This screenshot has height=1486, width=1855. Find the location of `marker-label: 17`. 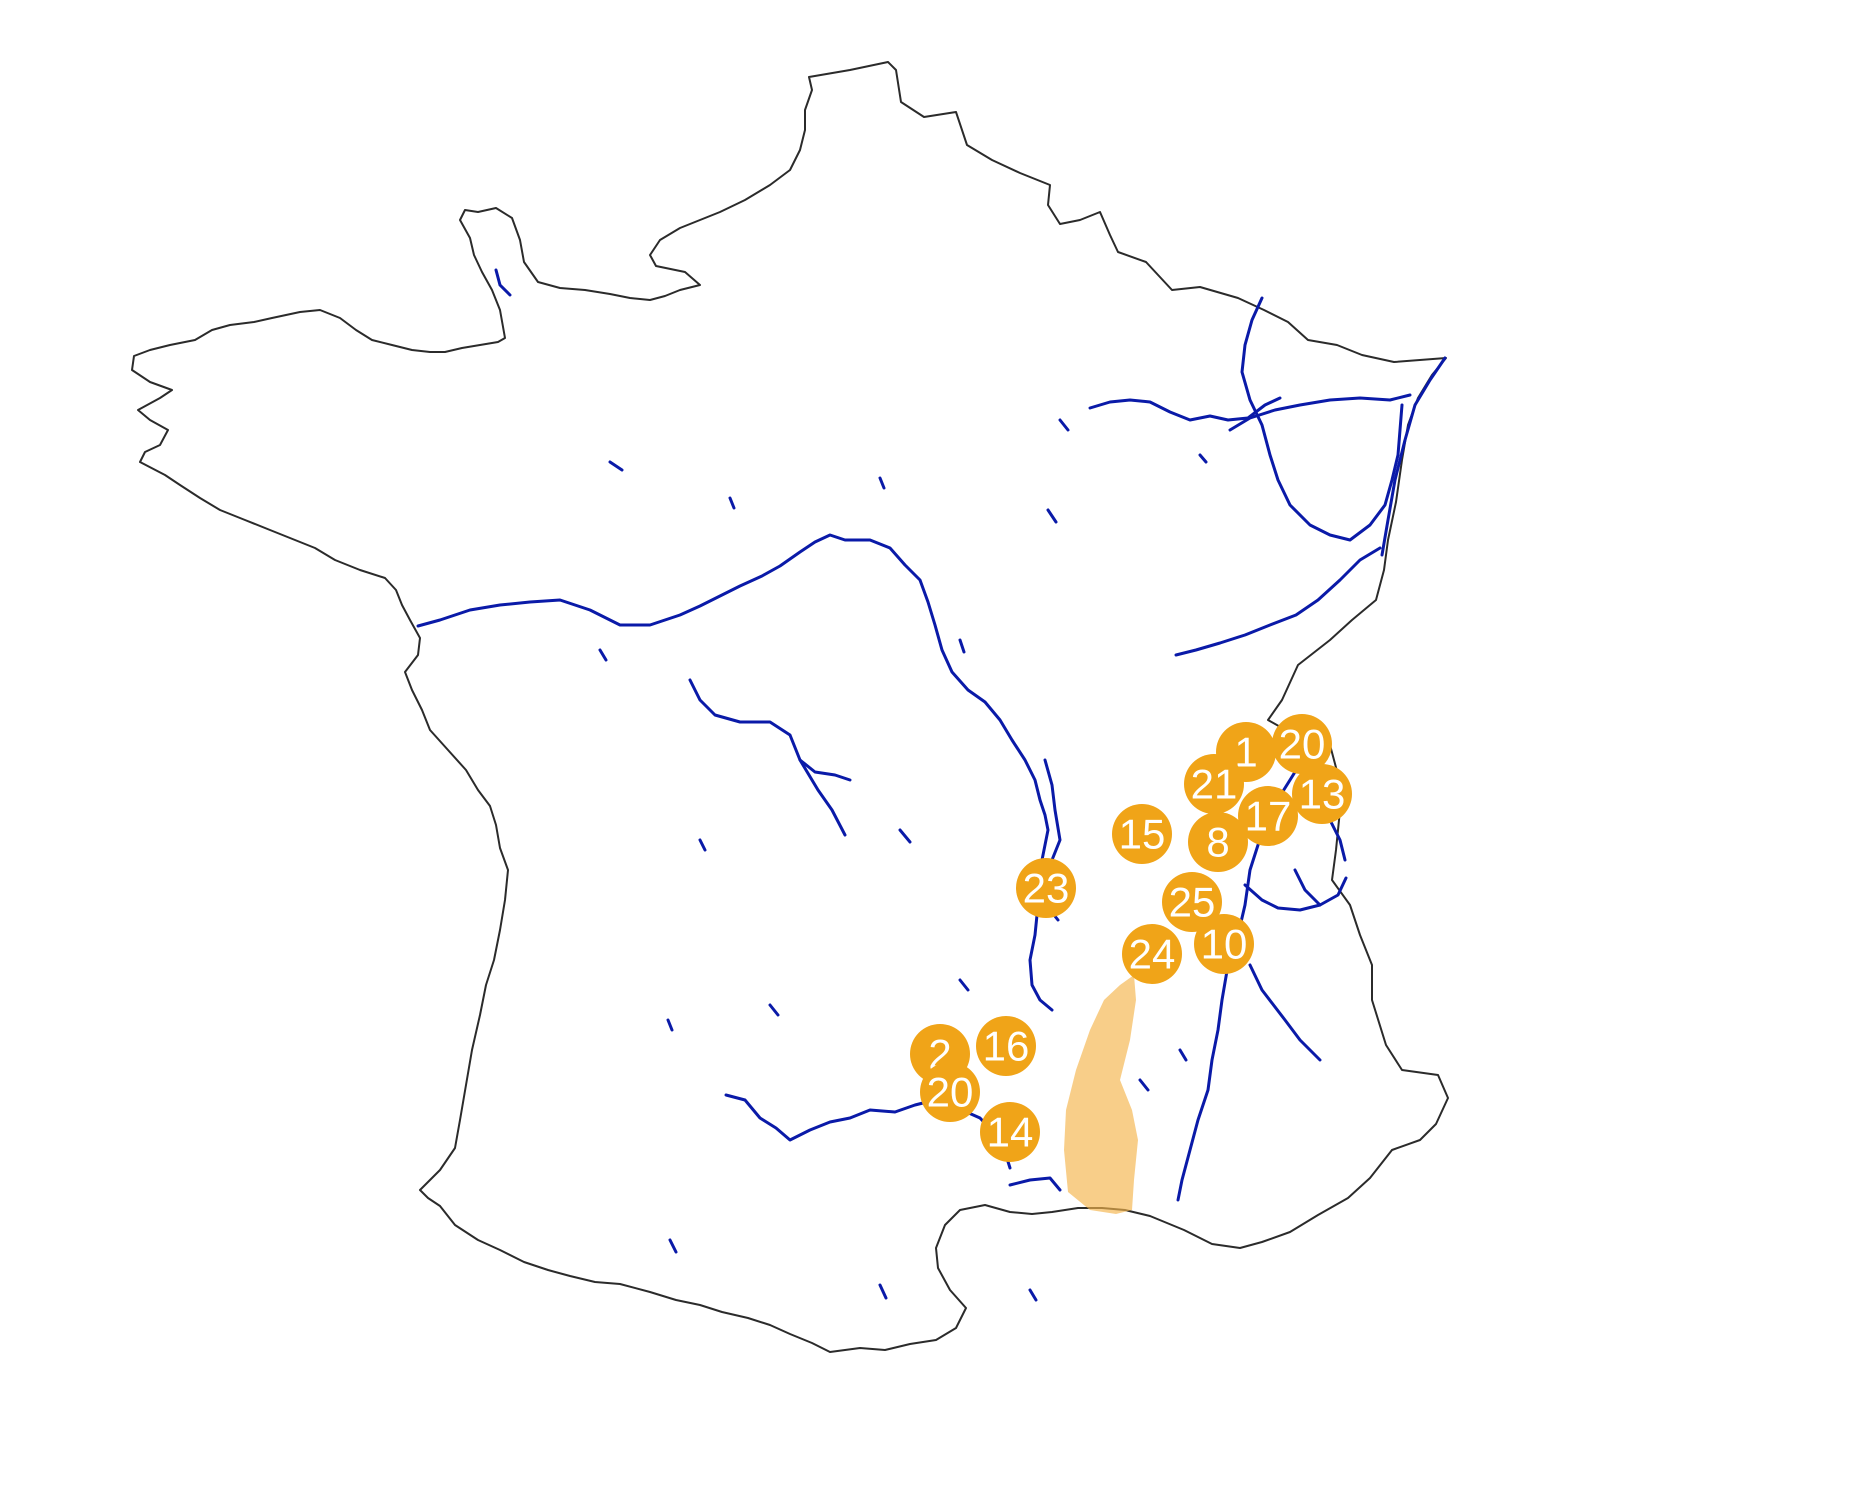

marker-label: 17 is located at coordinates (1268, 816).